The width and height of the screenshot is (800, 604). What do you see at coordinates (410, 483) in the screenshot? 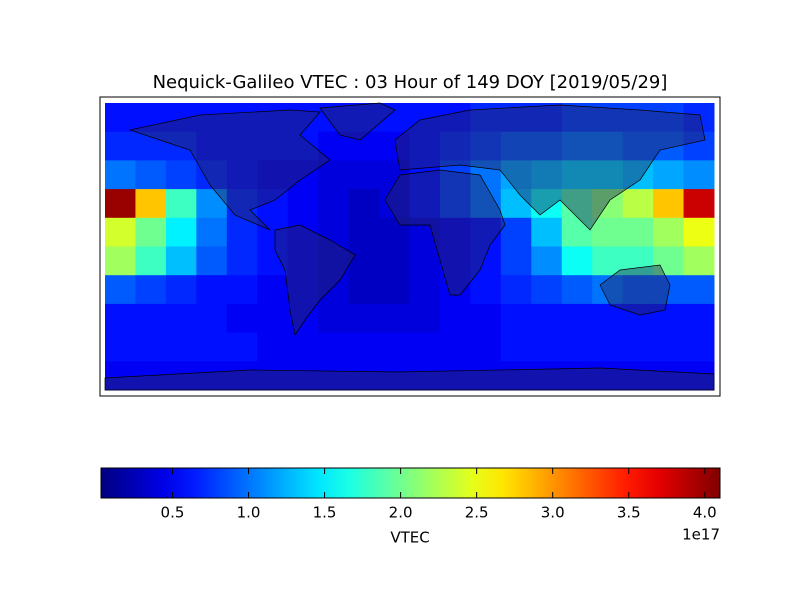
I see `colorbar` at bounding box center [410, 483].